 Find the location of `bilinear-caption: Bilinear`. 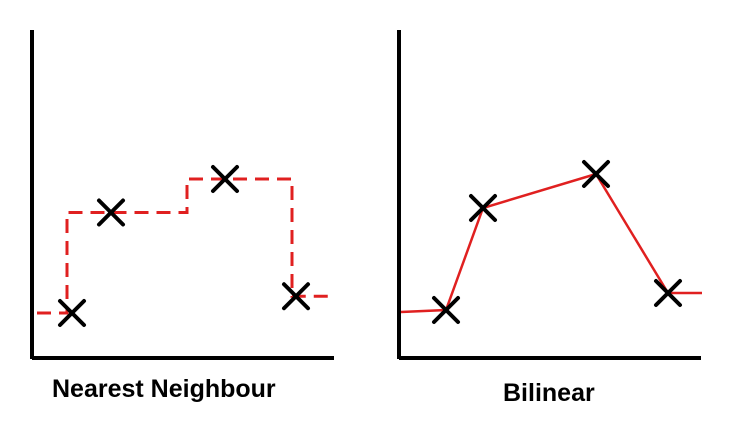

bilinear-caption: Bilinear is located at coordinates (549, 393).